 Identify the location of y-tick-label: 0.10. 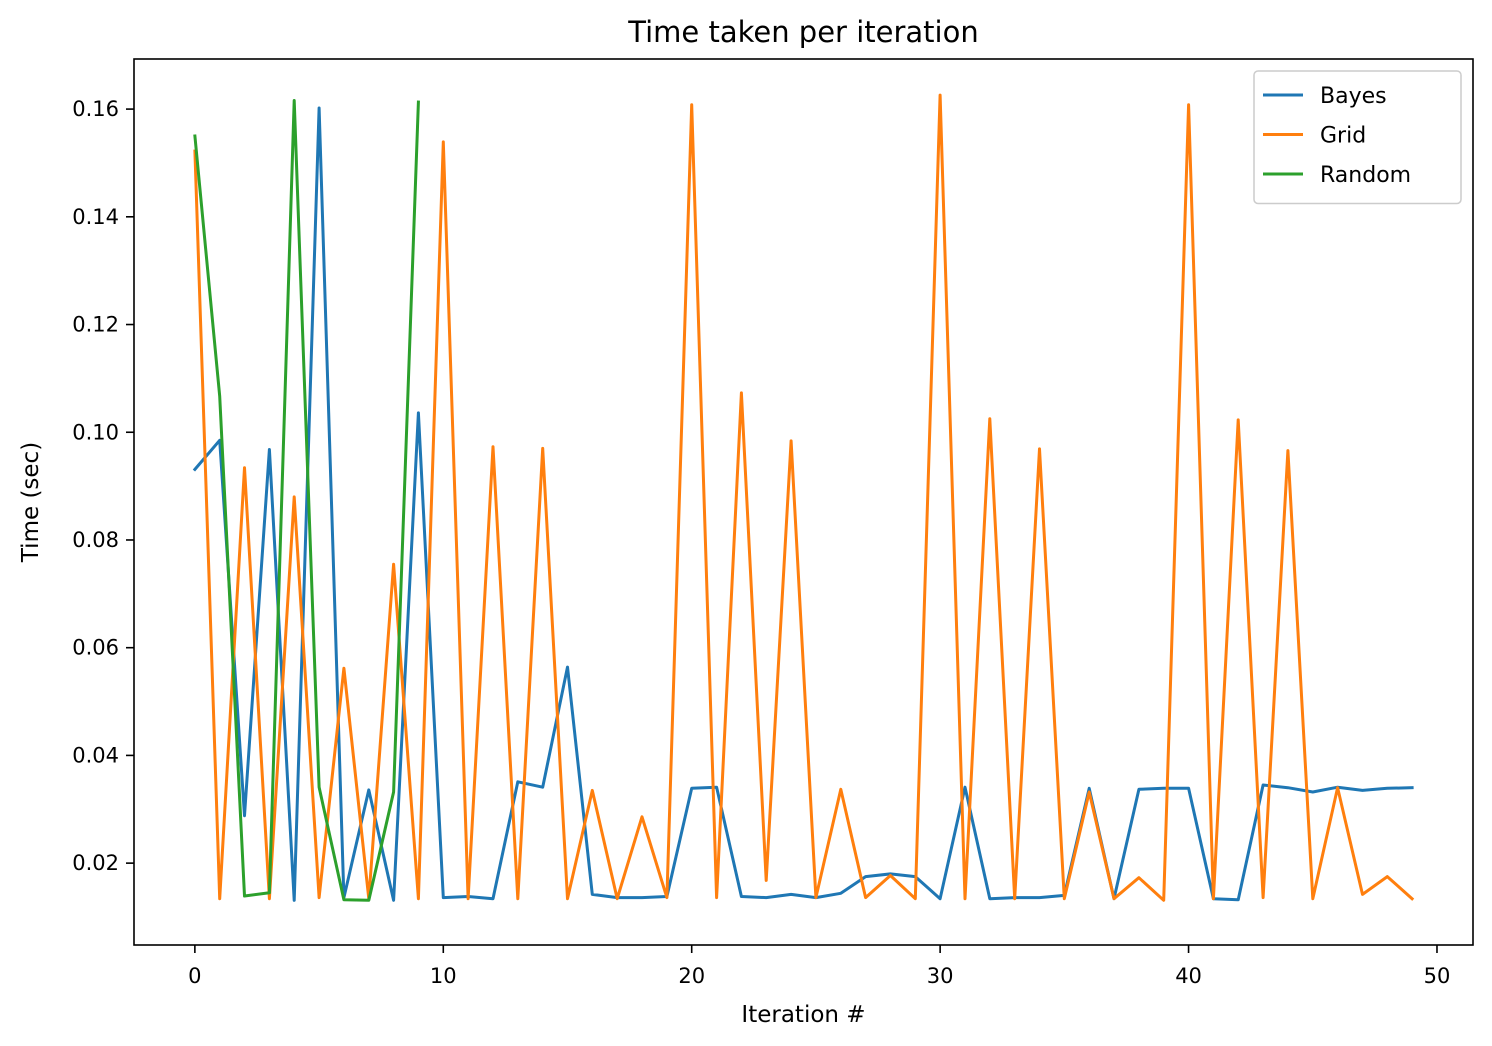
(95, 432).